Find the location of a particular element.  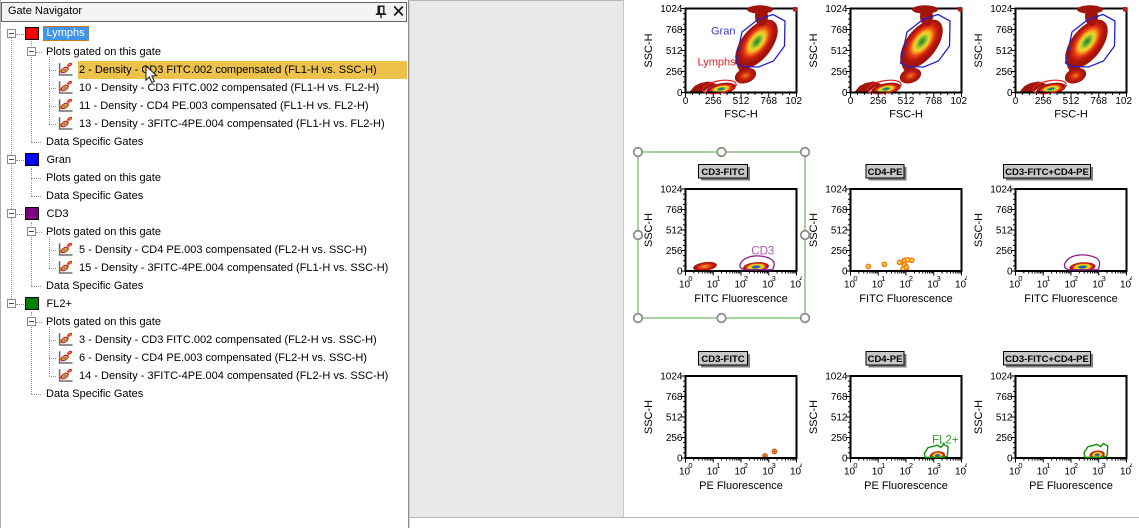

svg-text: CD3 is located at coordinates (762, 252).